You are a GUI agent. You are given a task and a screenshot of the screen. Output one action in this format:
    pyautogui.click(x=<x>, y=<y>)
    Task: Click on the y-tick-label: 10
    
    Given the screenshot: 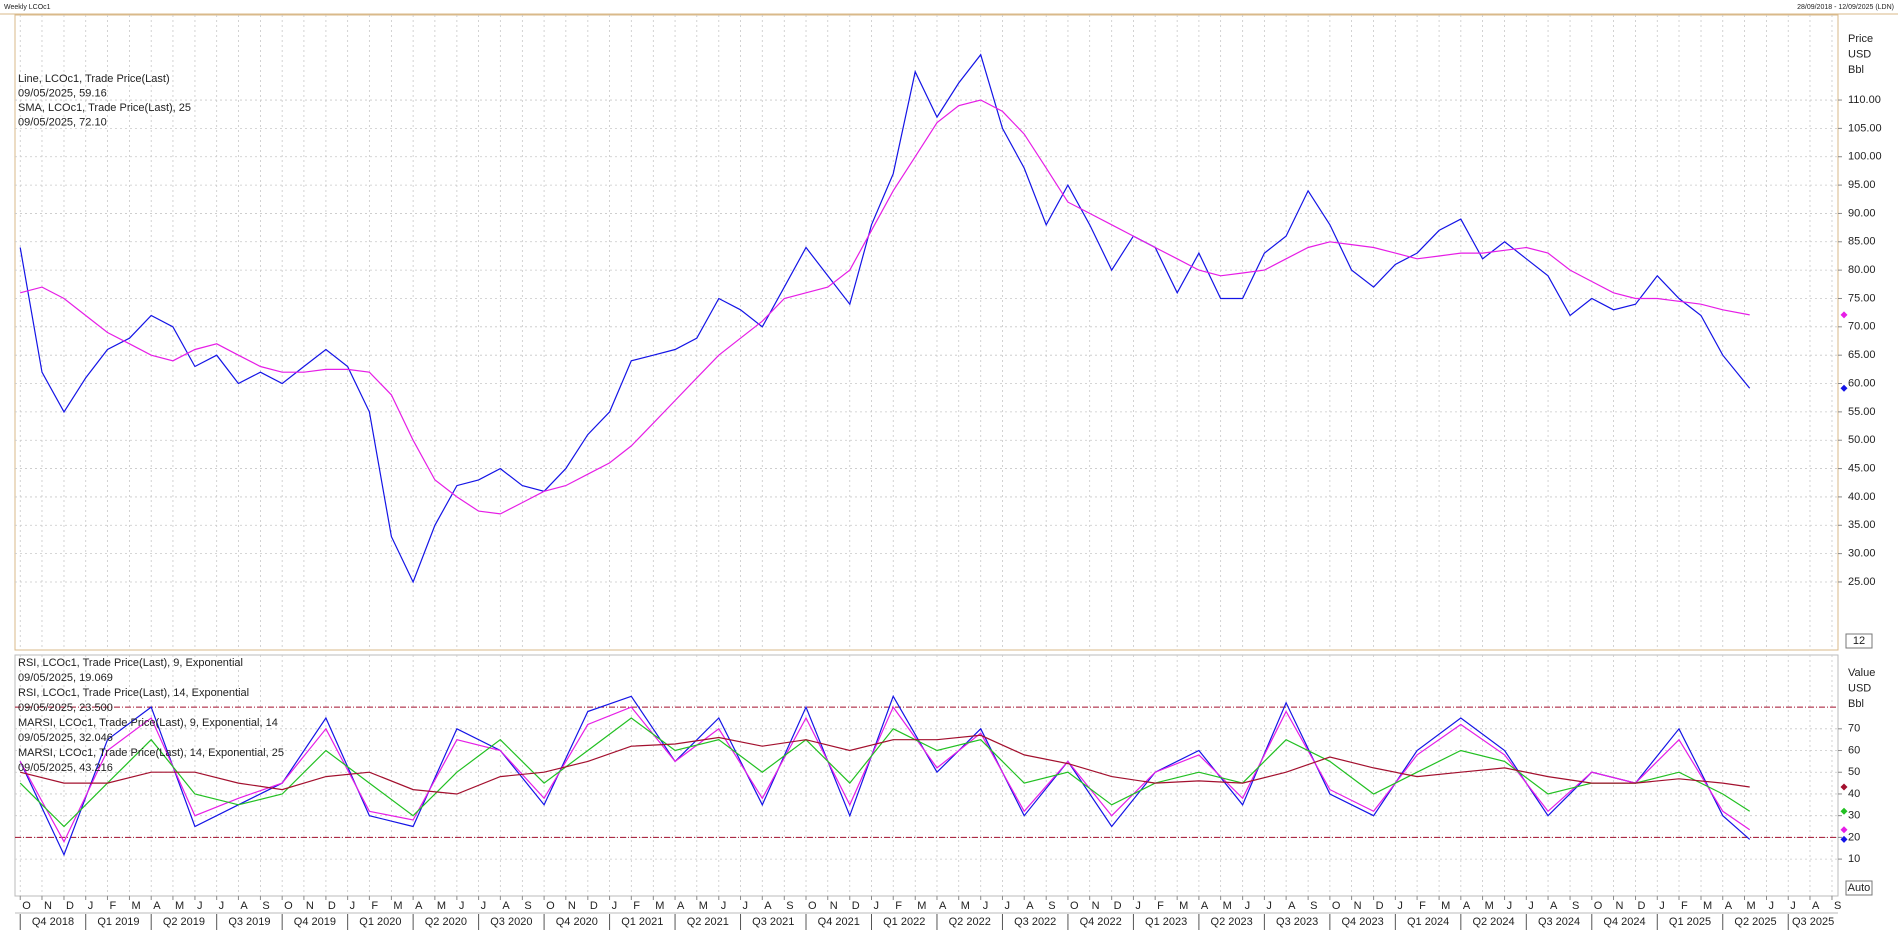 What is the action you would take?
    pyautogui.click(x=1854, y=859)
    